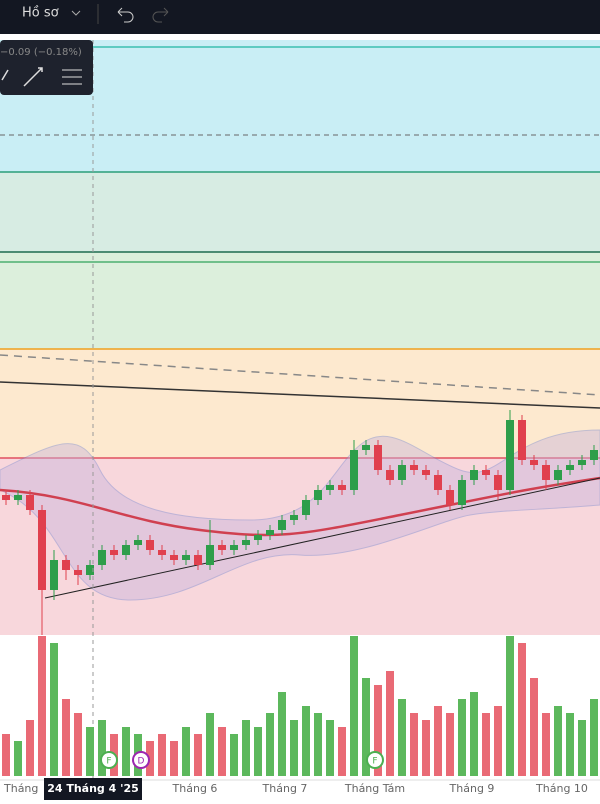  Describe the element at coordinates (300, 506) in the screenshot. I see `moving-average` at that location.